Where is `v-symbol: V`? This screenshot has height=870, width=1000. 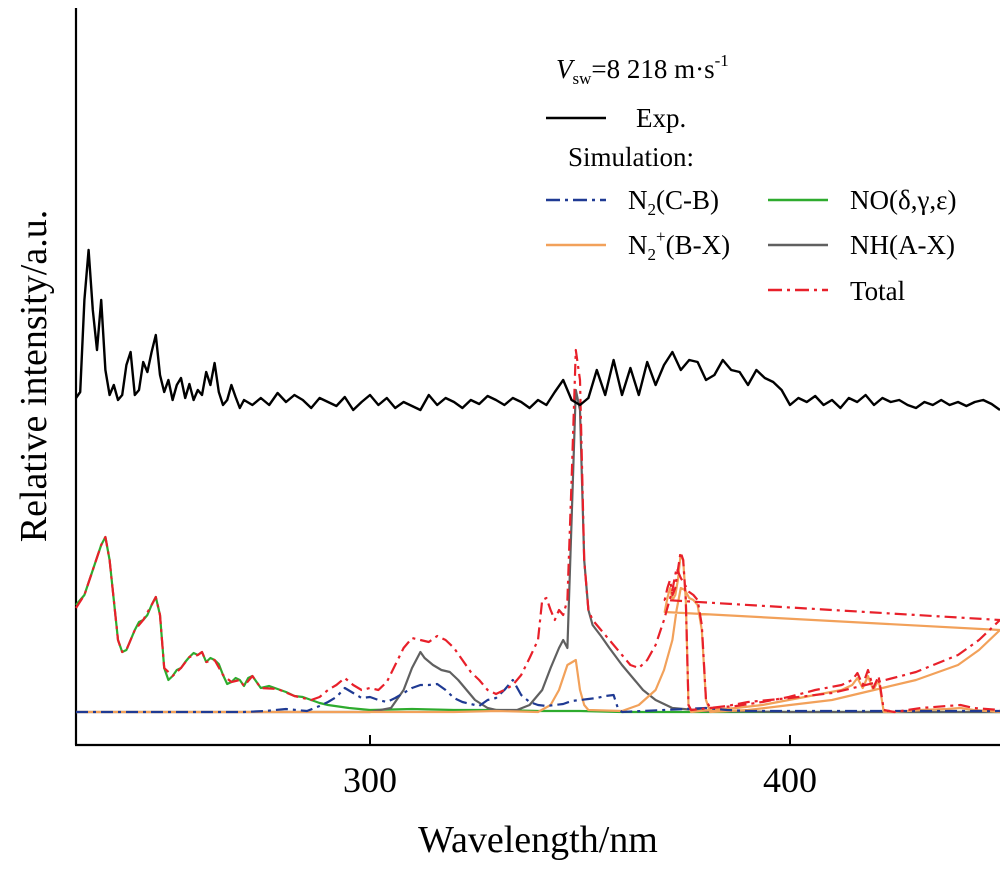
v-symbol: V is located at coordinates (566, 69).